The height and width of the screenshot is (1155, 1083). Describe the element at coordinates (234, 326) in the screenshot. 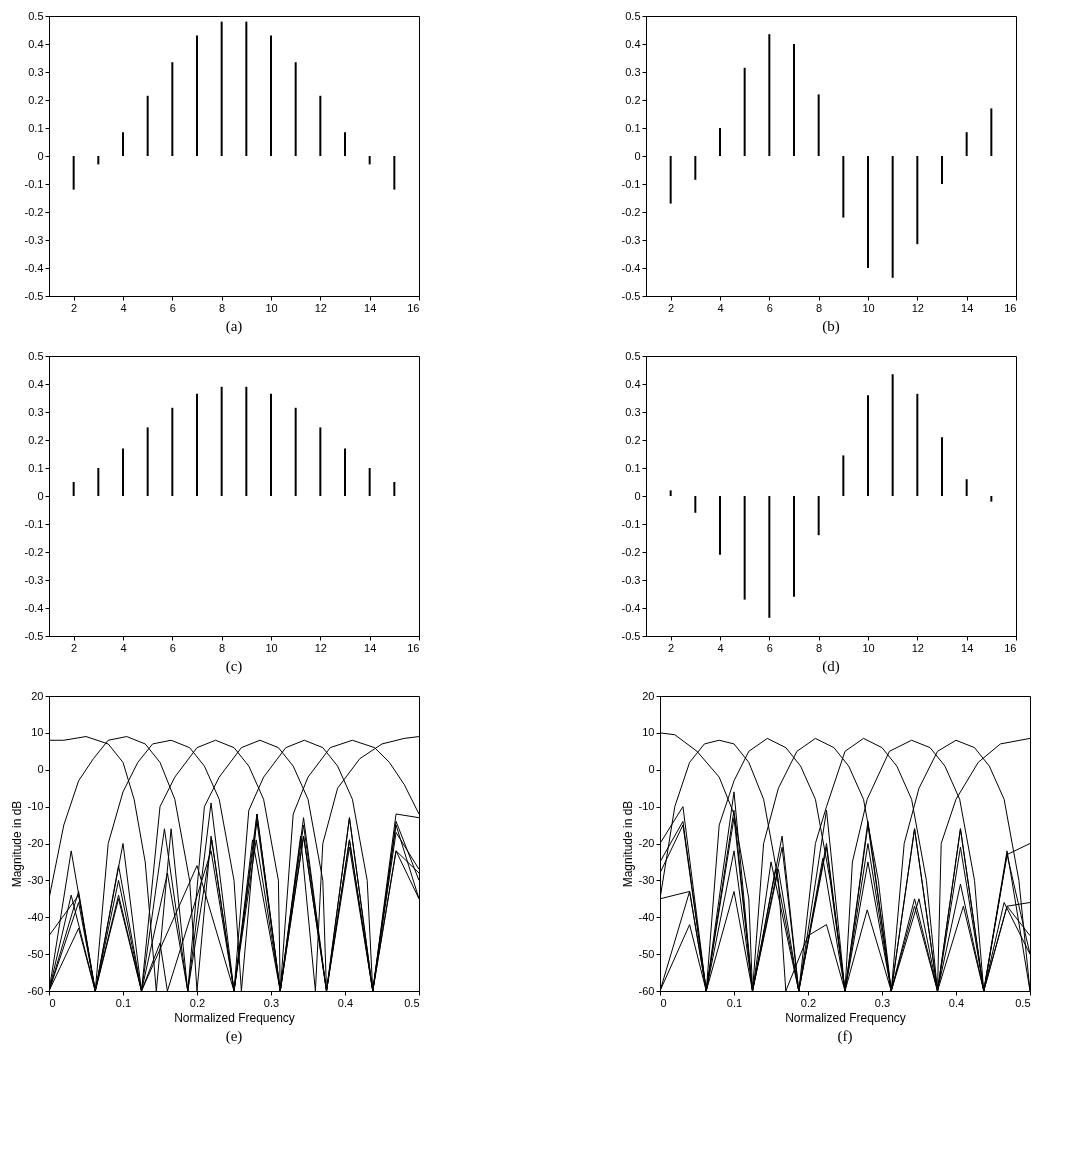

I see `text: (a)` at that location.